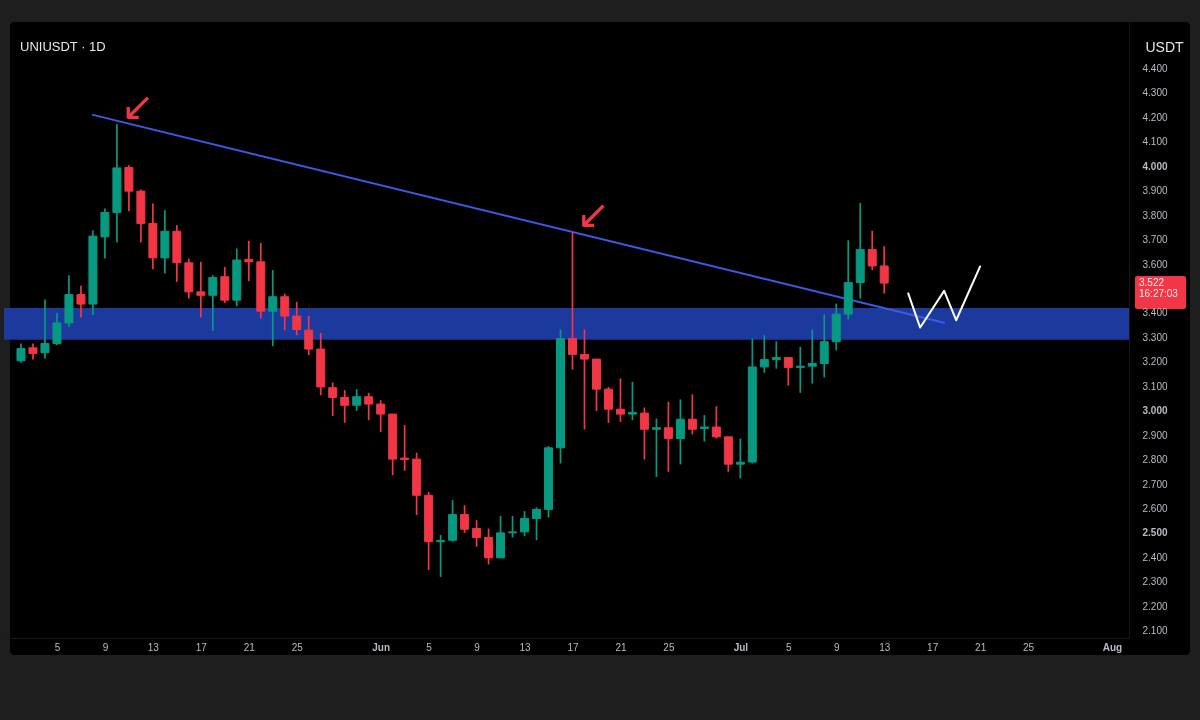 The height and width of the screenshot is (720, 1200). Describe the element at coordinates (1152, 283) in the screenshot. I see `text: 3.522` at that location.